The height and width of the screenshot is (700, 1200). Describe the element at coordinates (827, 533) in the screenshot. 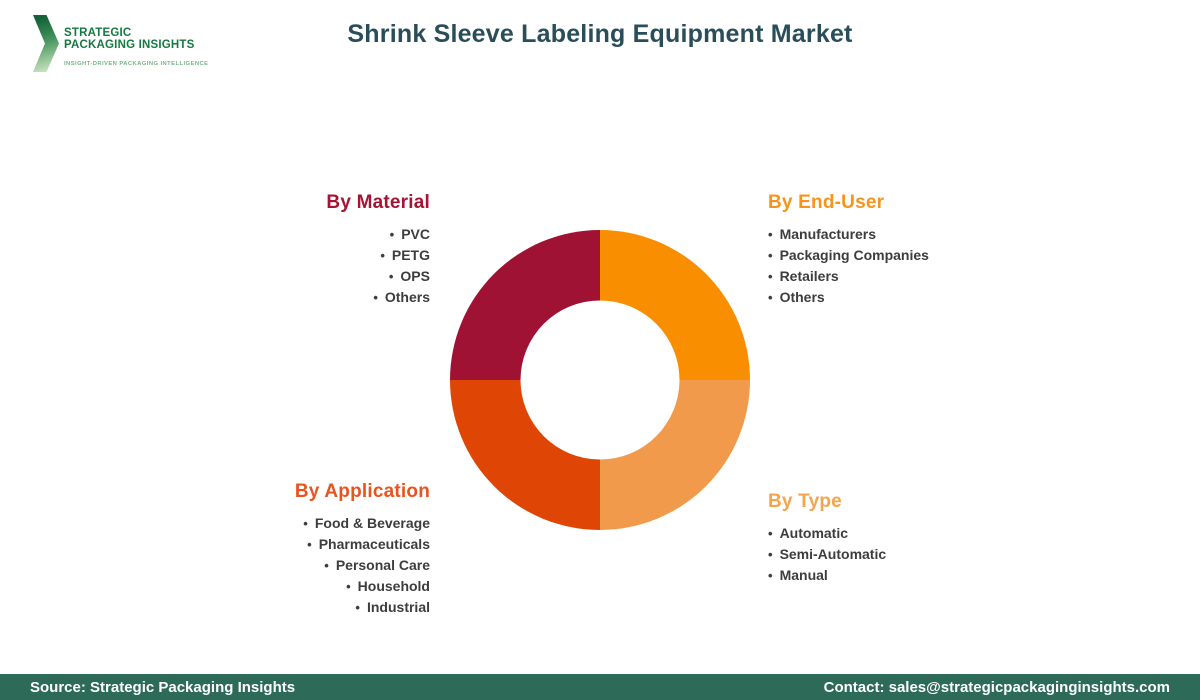

I see `list-item: Automatic` at that location.